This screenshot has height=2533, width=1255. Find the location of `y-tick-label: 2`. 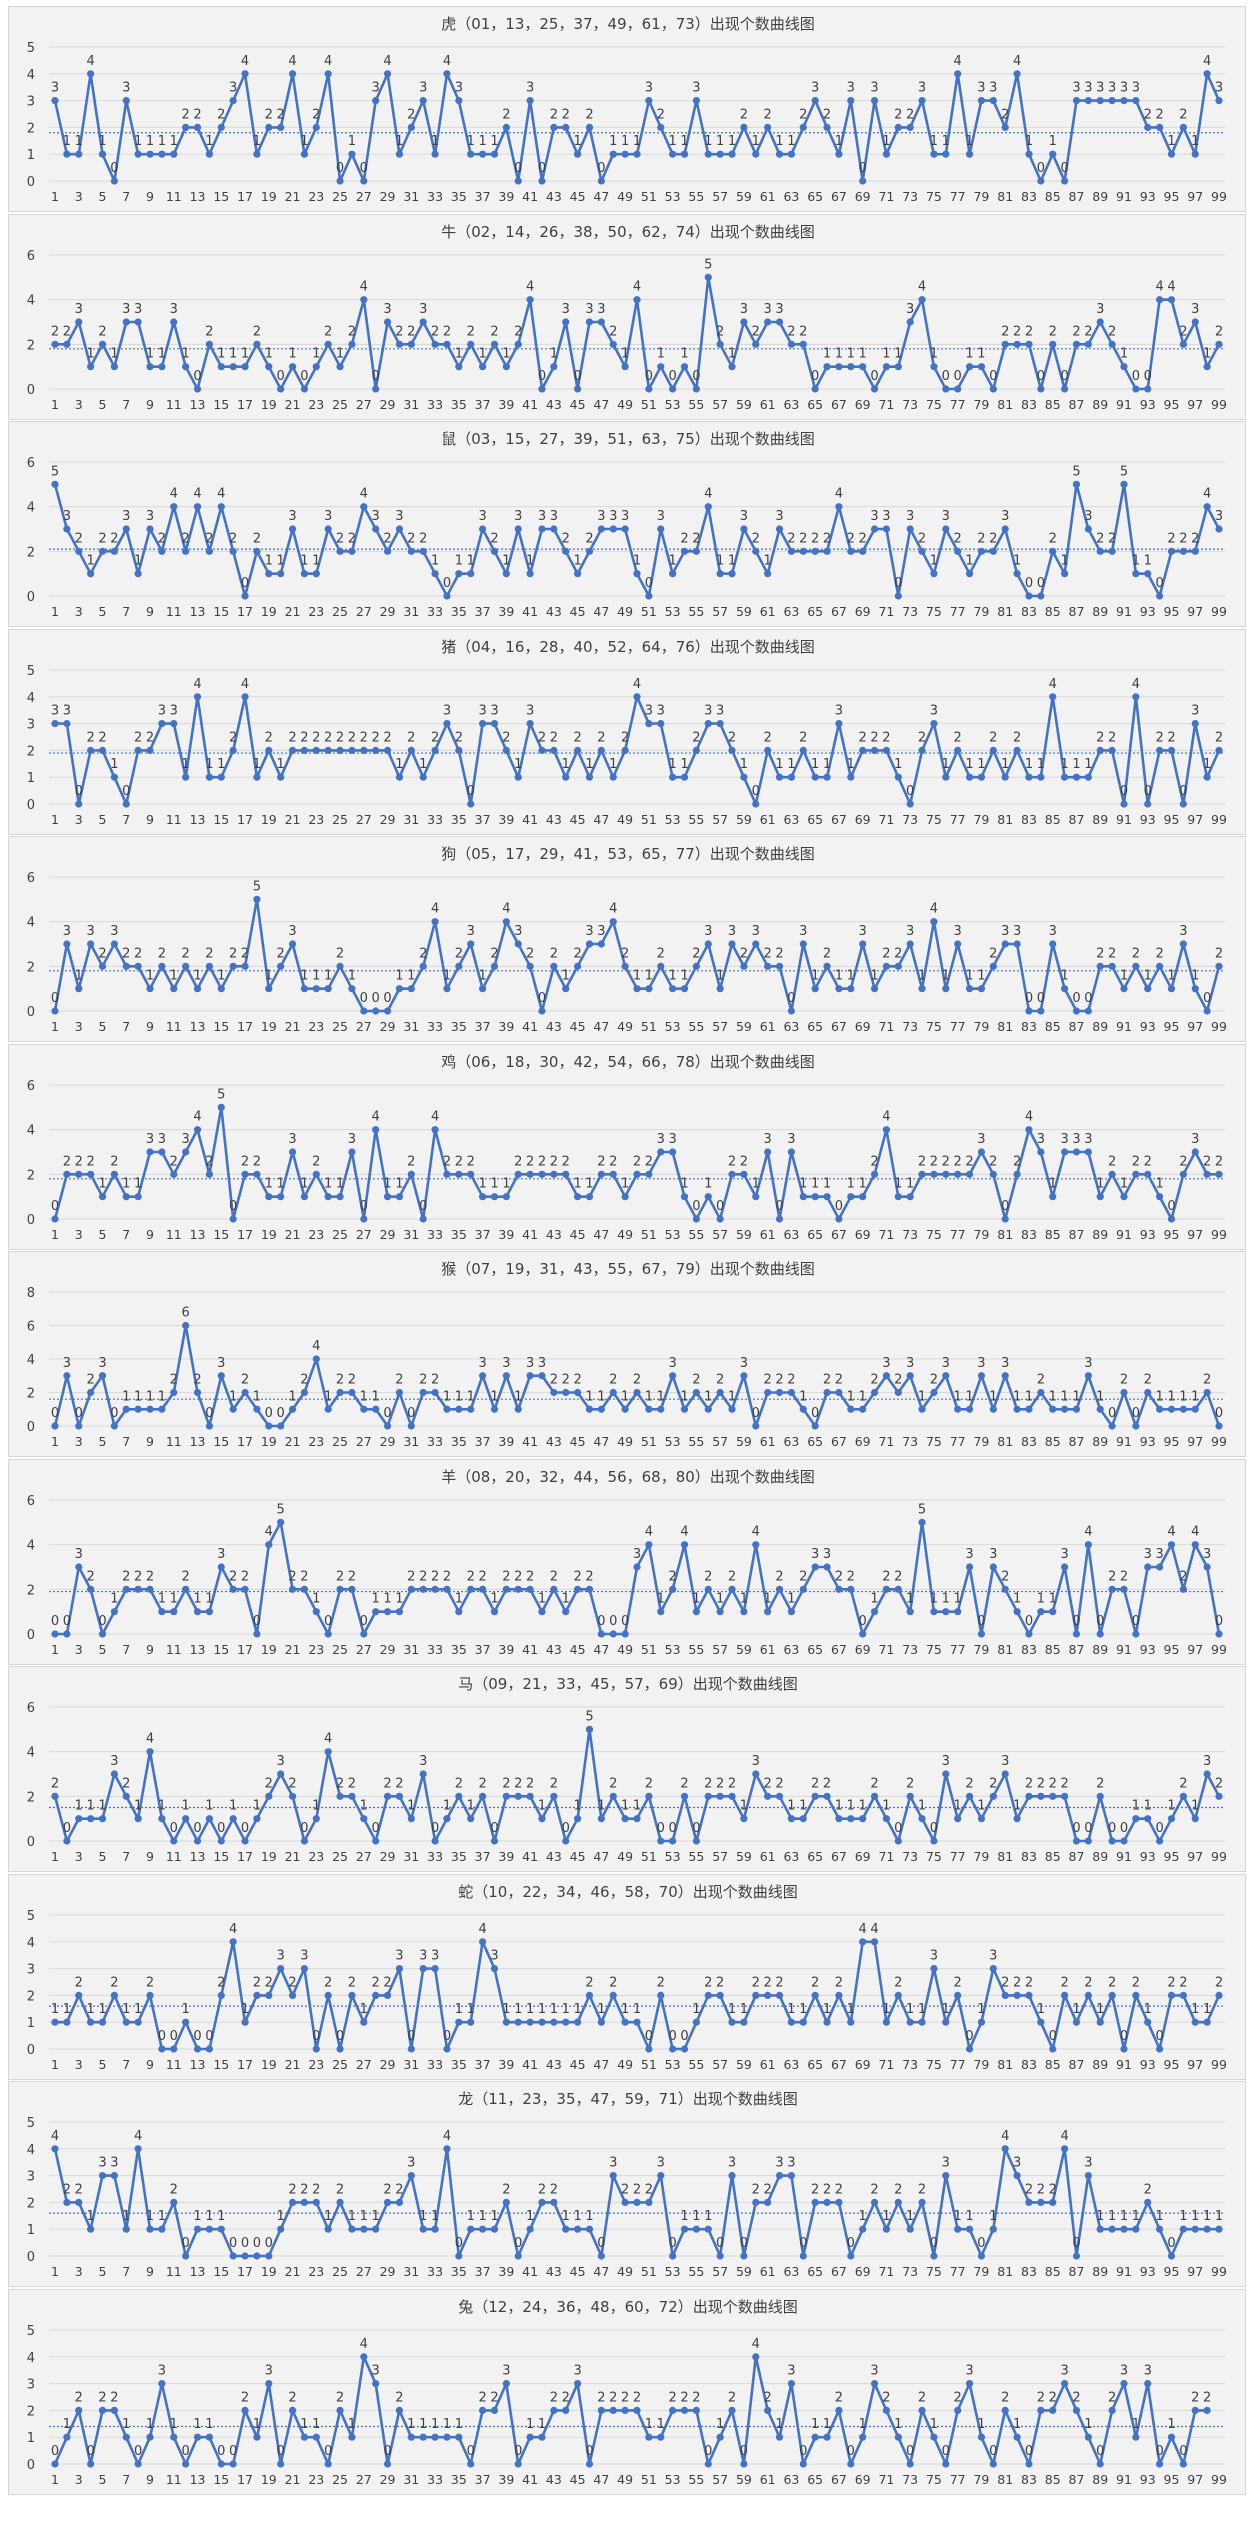

y-tick-label: 2 is located at coordinates (31, 1175).